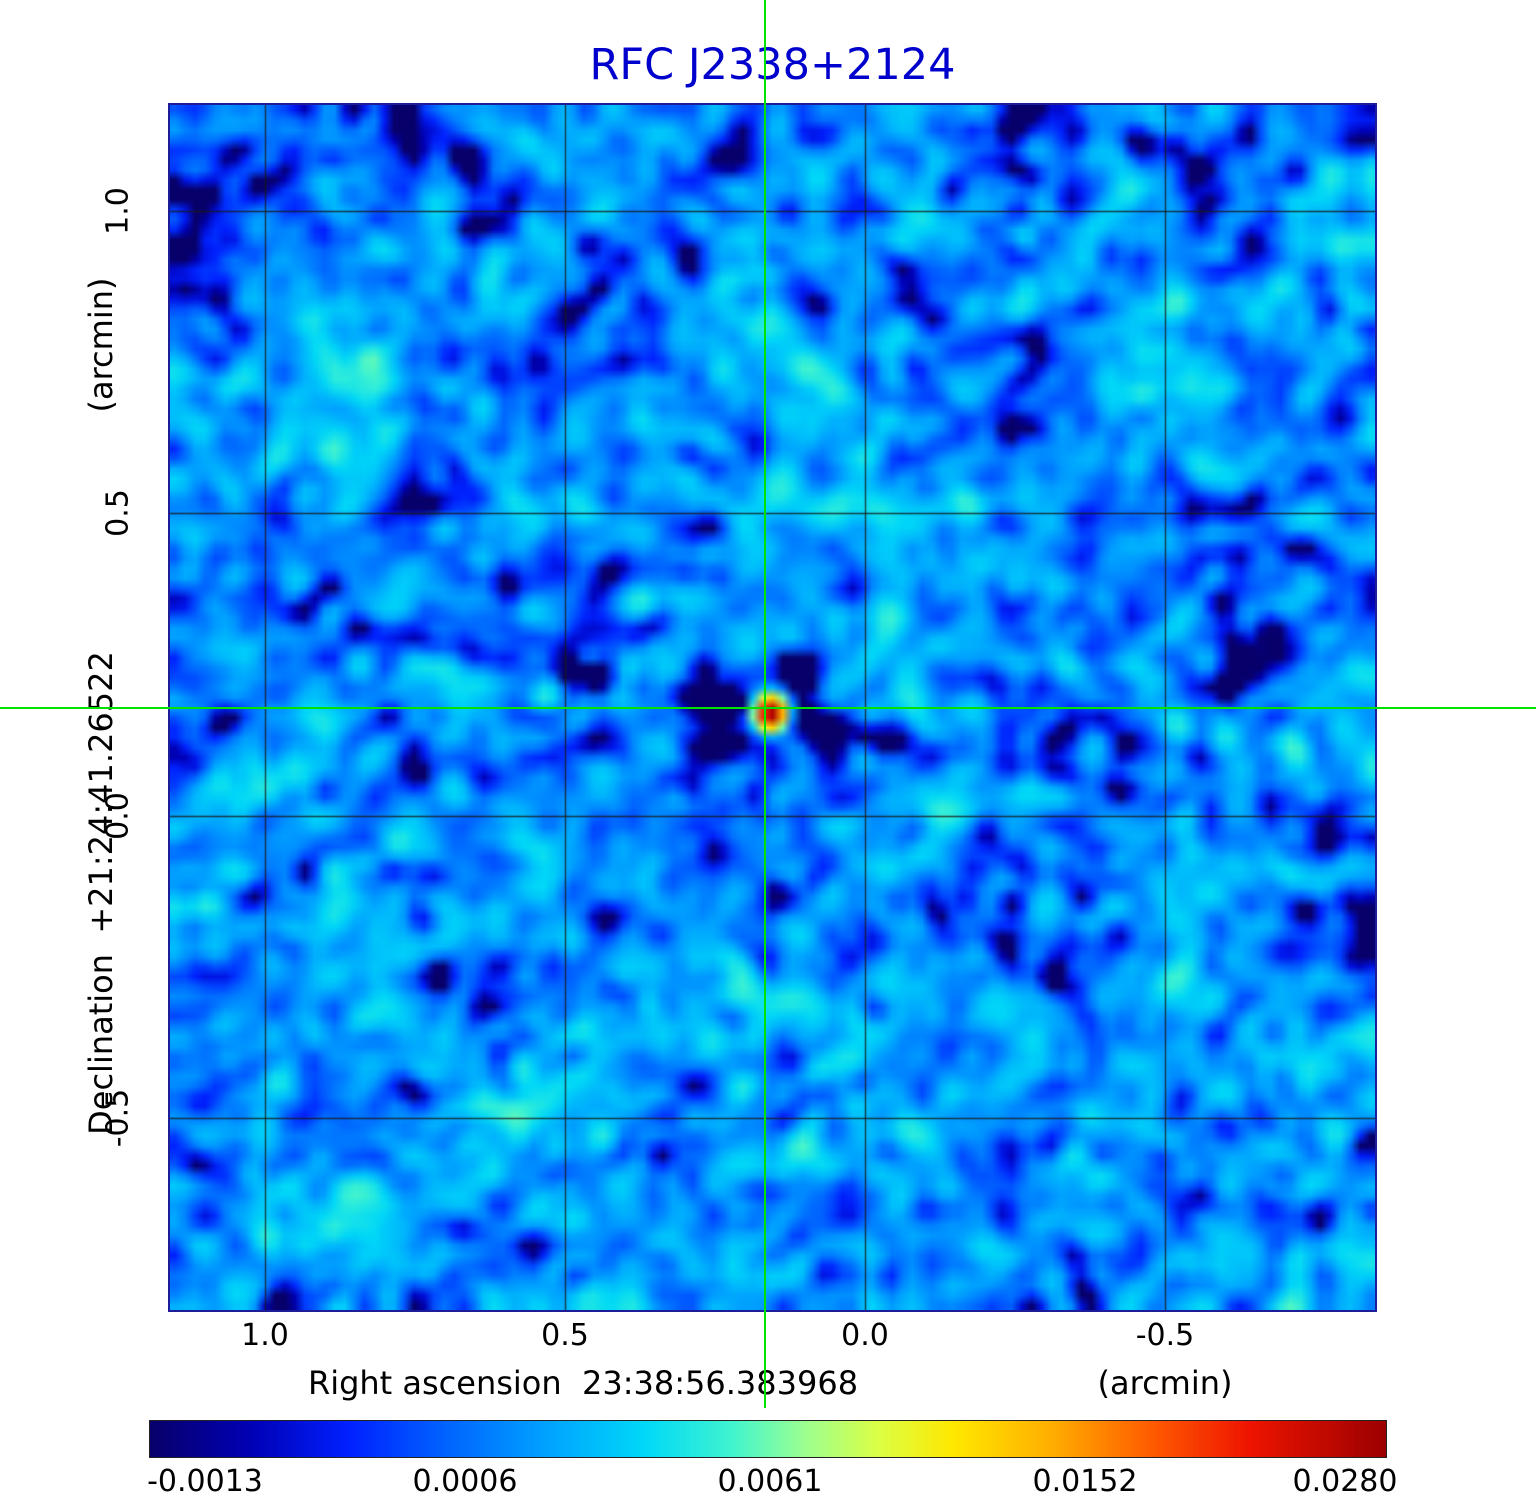 The width and height of the screenshot is (1536, 1511). I want to click on colorbar-canvas, so click(768, 1439).